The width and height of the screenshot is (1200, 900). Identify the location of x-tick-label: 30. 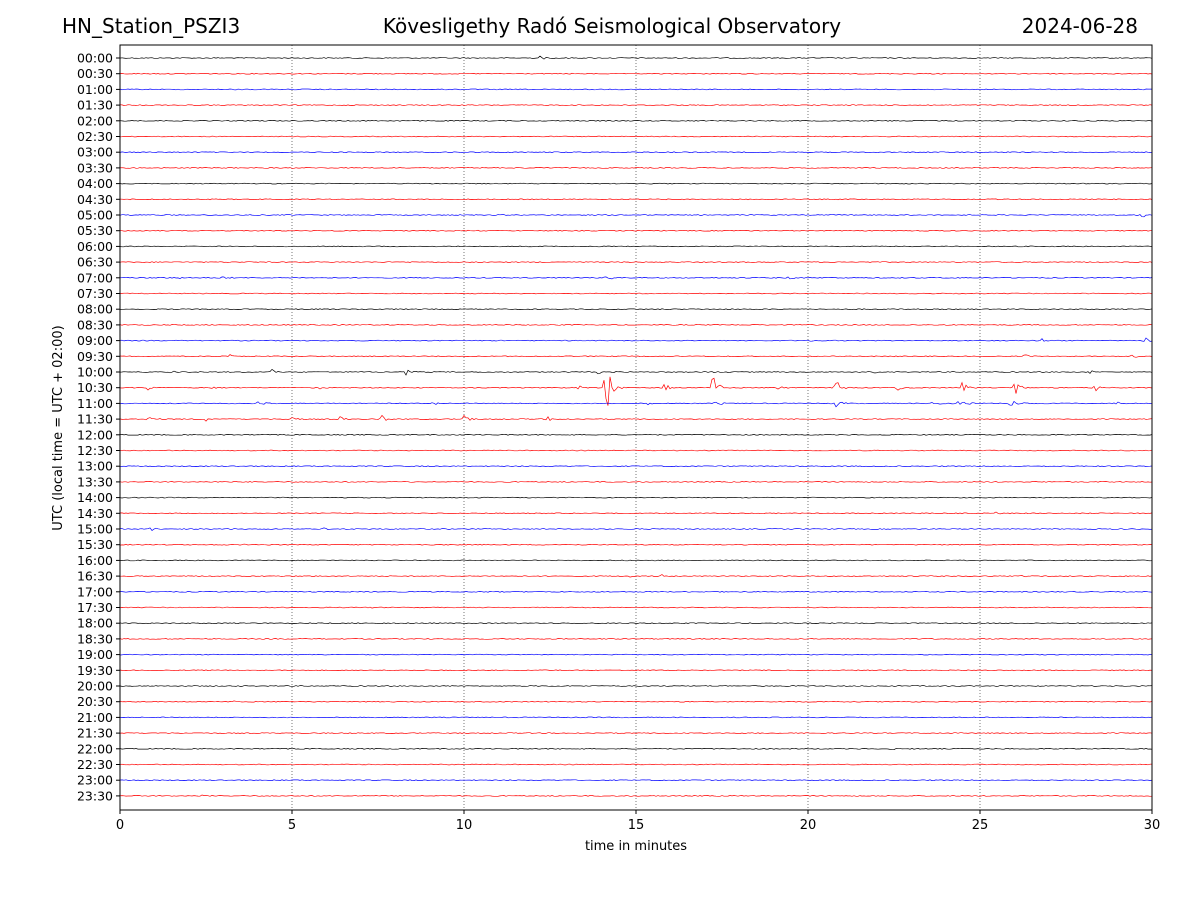
(1152, 825).